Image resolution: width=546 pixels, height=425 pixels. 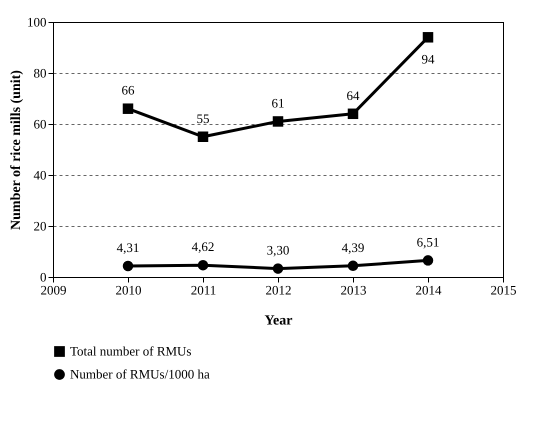 I want to click on y-tick-label: 80, so click(x=40, y=73).